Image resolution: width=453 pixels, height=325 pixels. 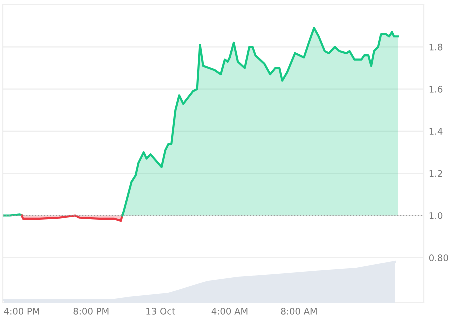 I want to click on x-tick-label: 8:00 PM, so click(x=91, y=311).